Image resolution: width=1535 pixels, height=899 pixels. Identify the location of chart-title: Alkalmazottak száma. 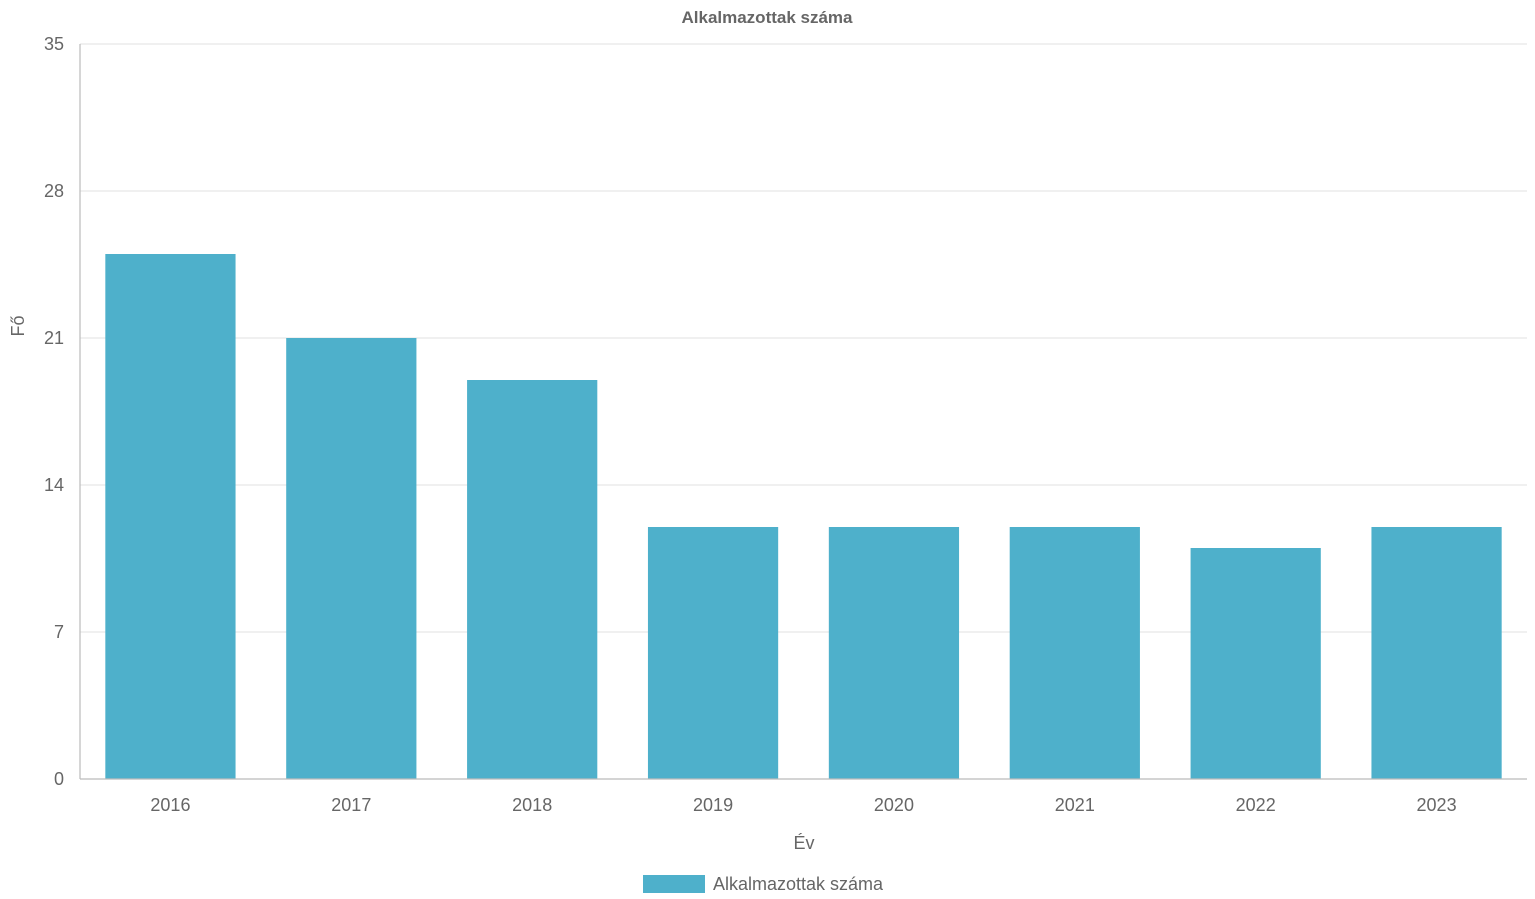
(767, 17).